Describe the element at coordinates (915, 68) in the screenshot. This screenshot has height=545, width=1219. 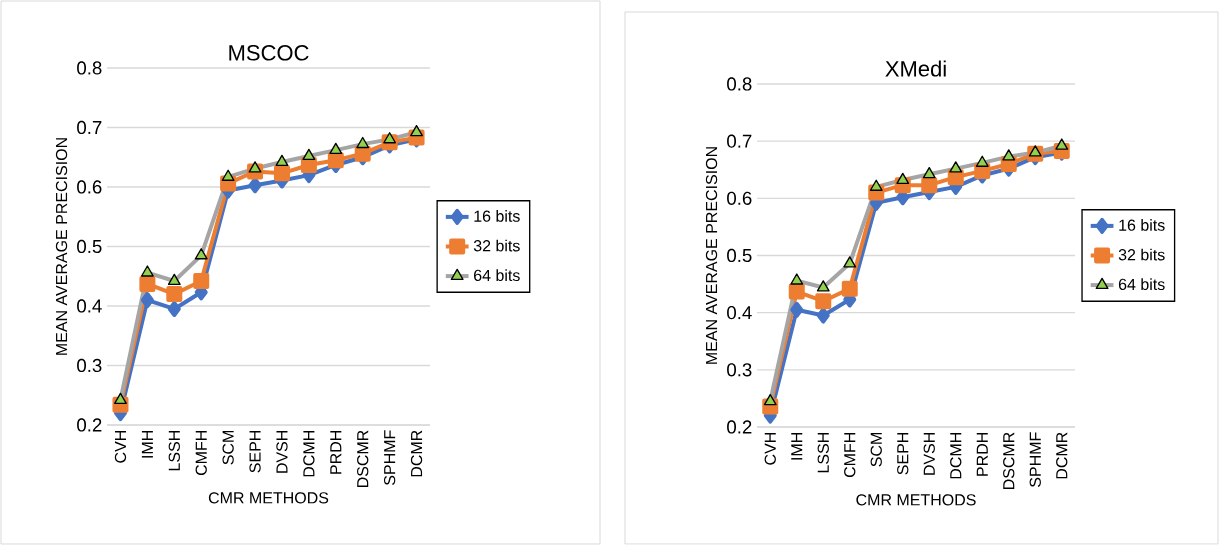
I see `chart-title: XMedi` at that location.